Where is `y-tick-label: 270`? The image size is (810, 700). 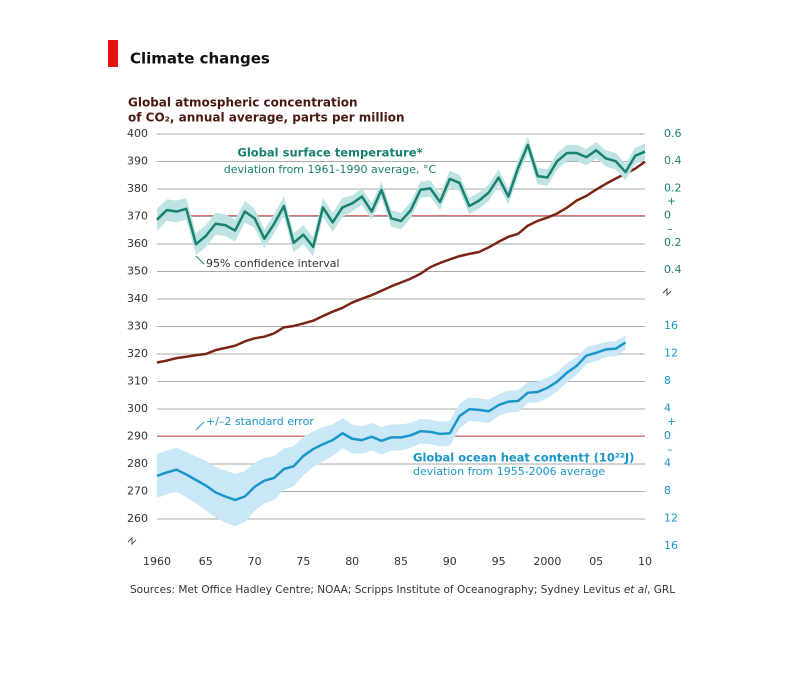
y-tick-label: 270 is located at coordinates (137, 491).